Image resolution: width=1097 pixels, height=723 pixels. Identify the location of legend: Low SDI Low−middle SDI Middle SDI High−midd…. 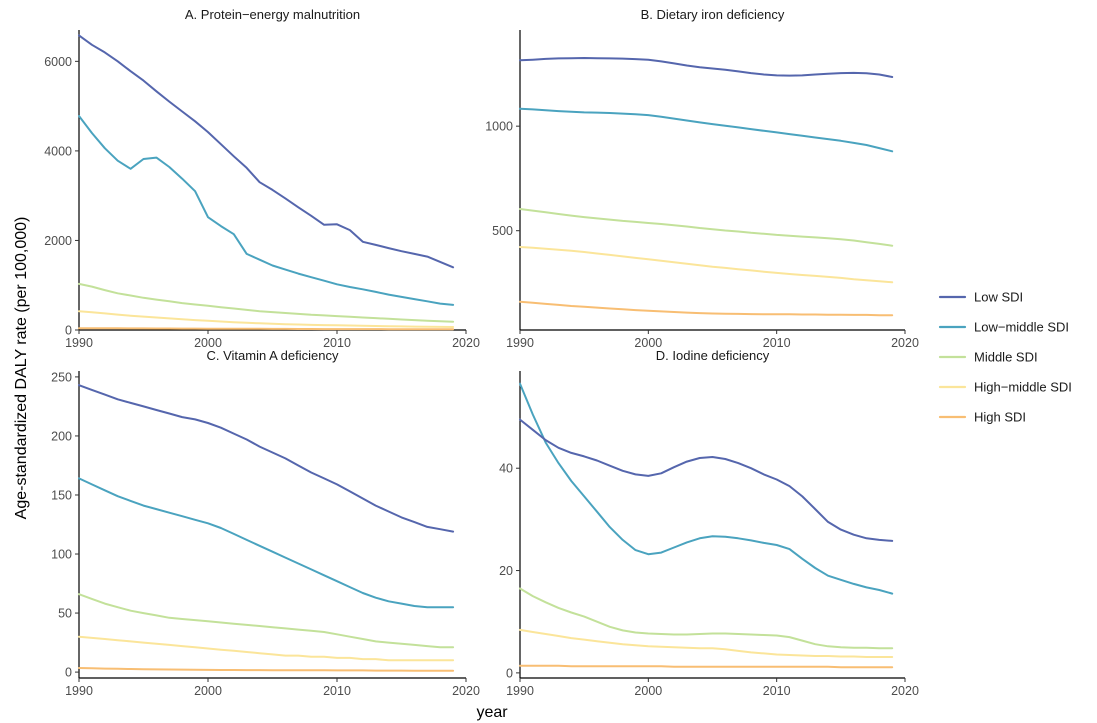
(1005, 357).